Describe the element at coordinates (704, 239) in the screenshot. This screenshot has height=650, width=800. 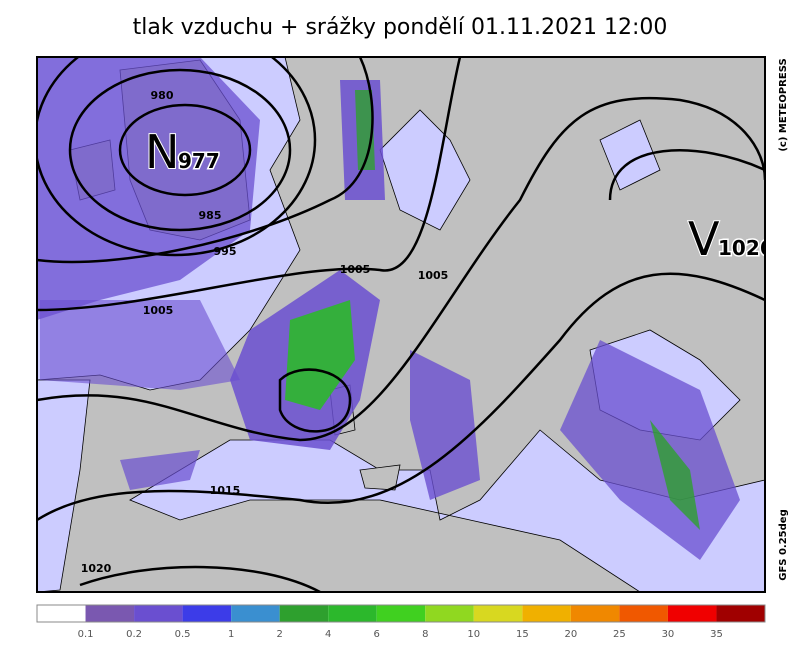
I see `high-letter: V` at that location.